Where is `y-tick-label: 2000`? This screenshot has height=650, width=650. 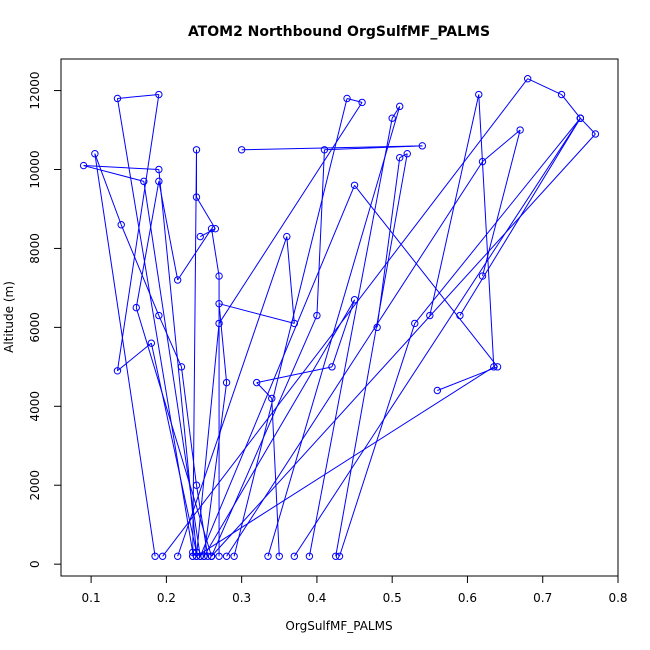 y-tick-label: 2000 is located at coordinates (35, 485).